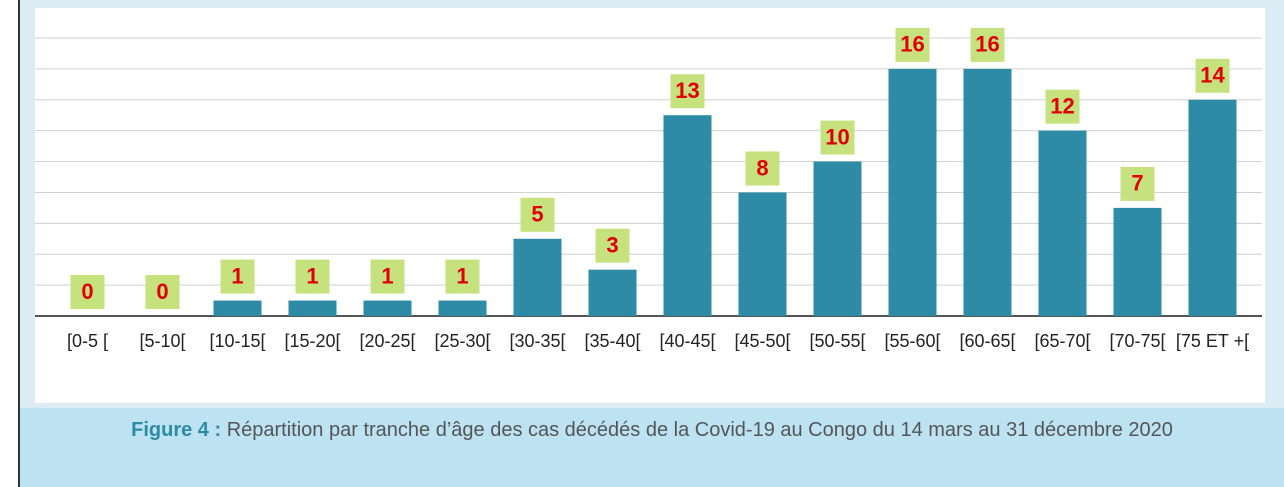 Image resolution: width=1284 pixels, height=487 pixels. Describe the element at coordinates (87, 341) in the screenshot. I see `x-tick-label: [0-5 [` at that location.